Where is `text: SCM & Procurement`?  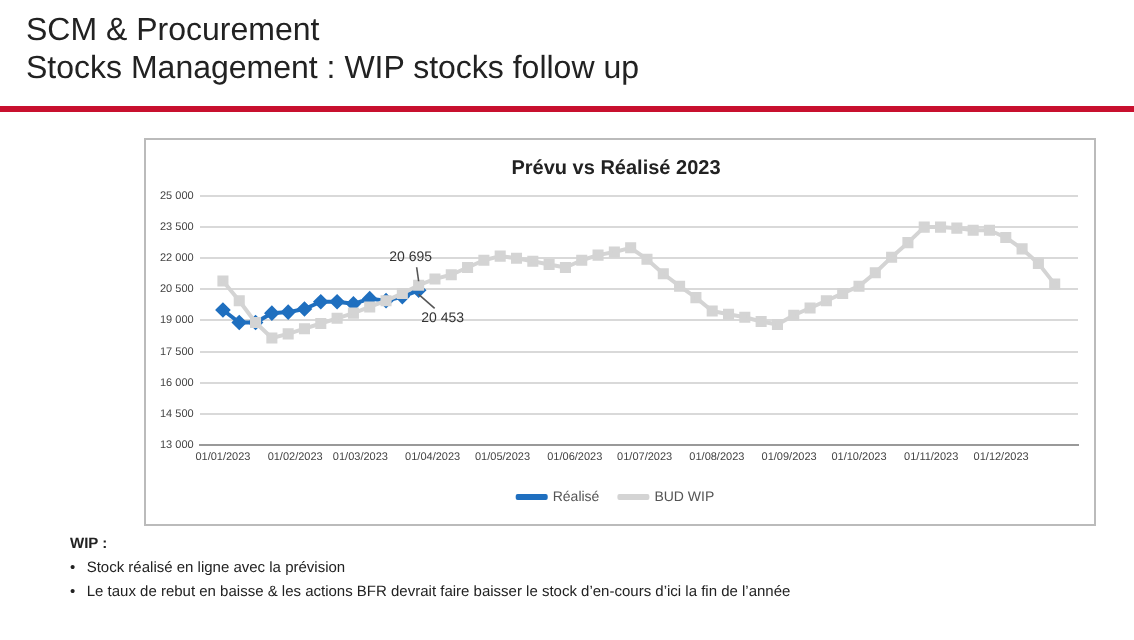
text: SCM & Procurement is located at coordinates (174, 31).